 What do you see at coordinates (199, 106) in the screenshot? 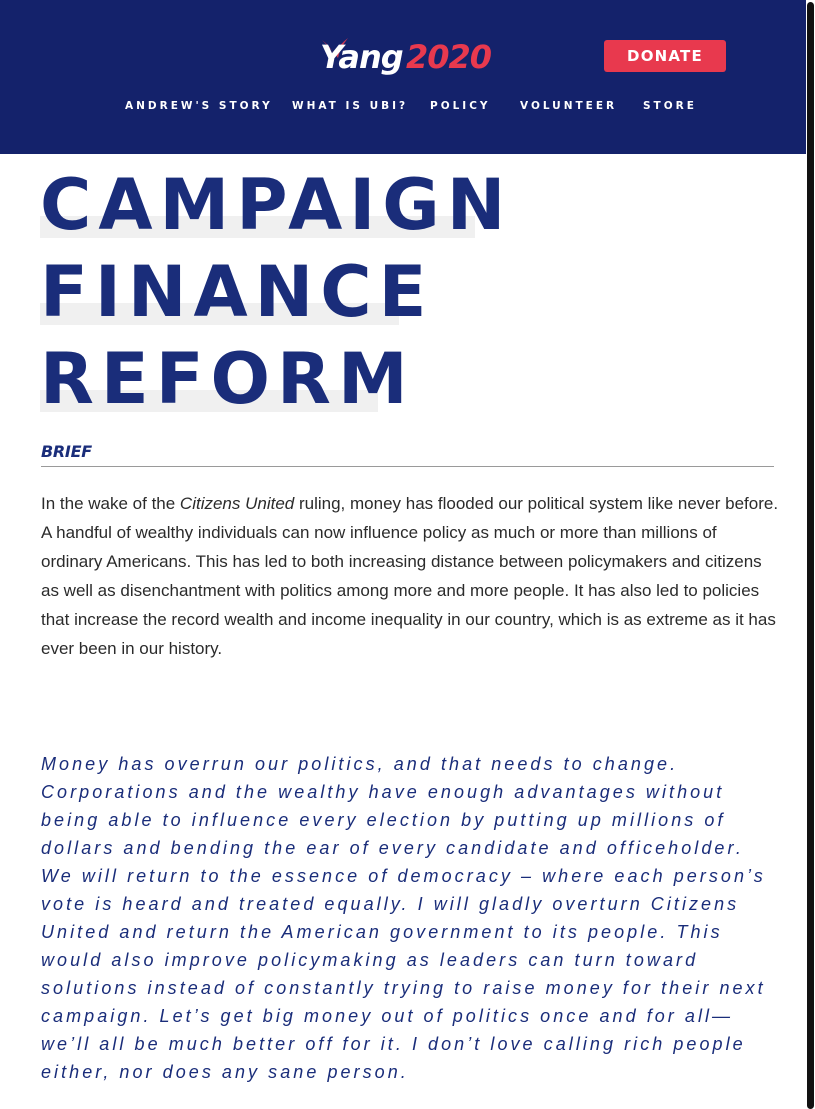
I see `nav-andrews-story: ANDREW'S STORY` at bounding box center [199, 106].